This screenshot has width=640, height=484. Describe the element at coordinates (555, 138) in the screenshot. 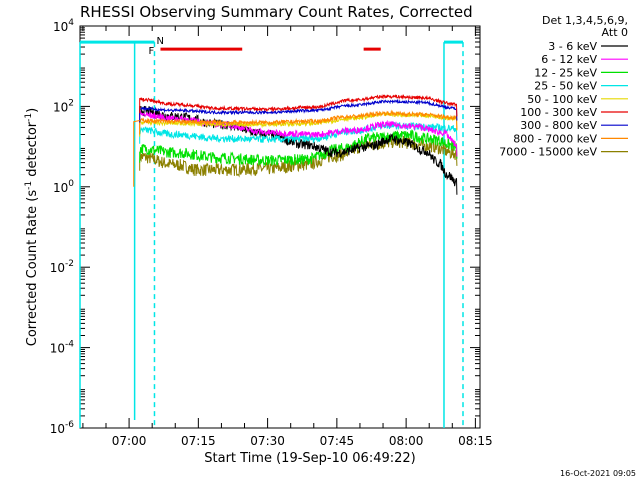

I see `legend-label: 800 - 7000 keV` at that location.